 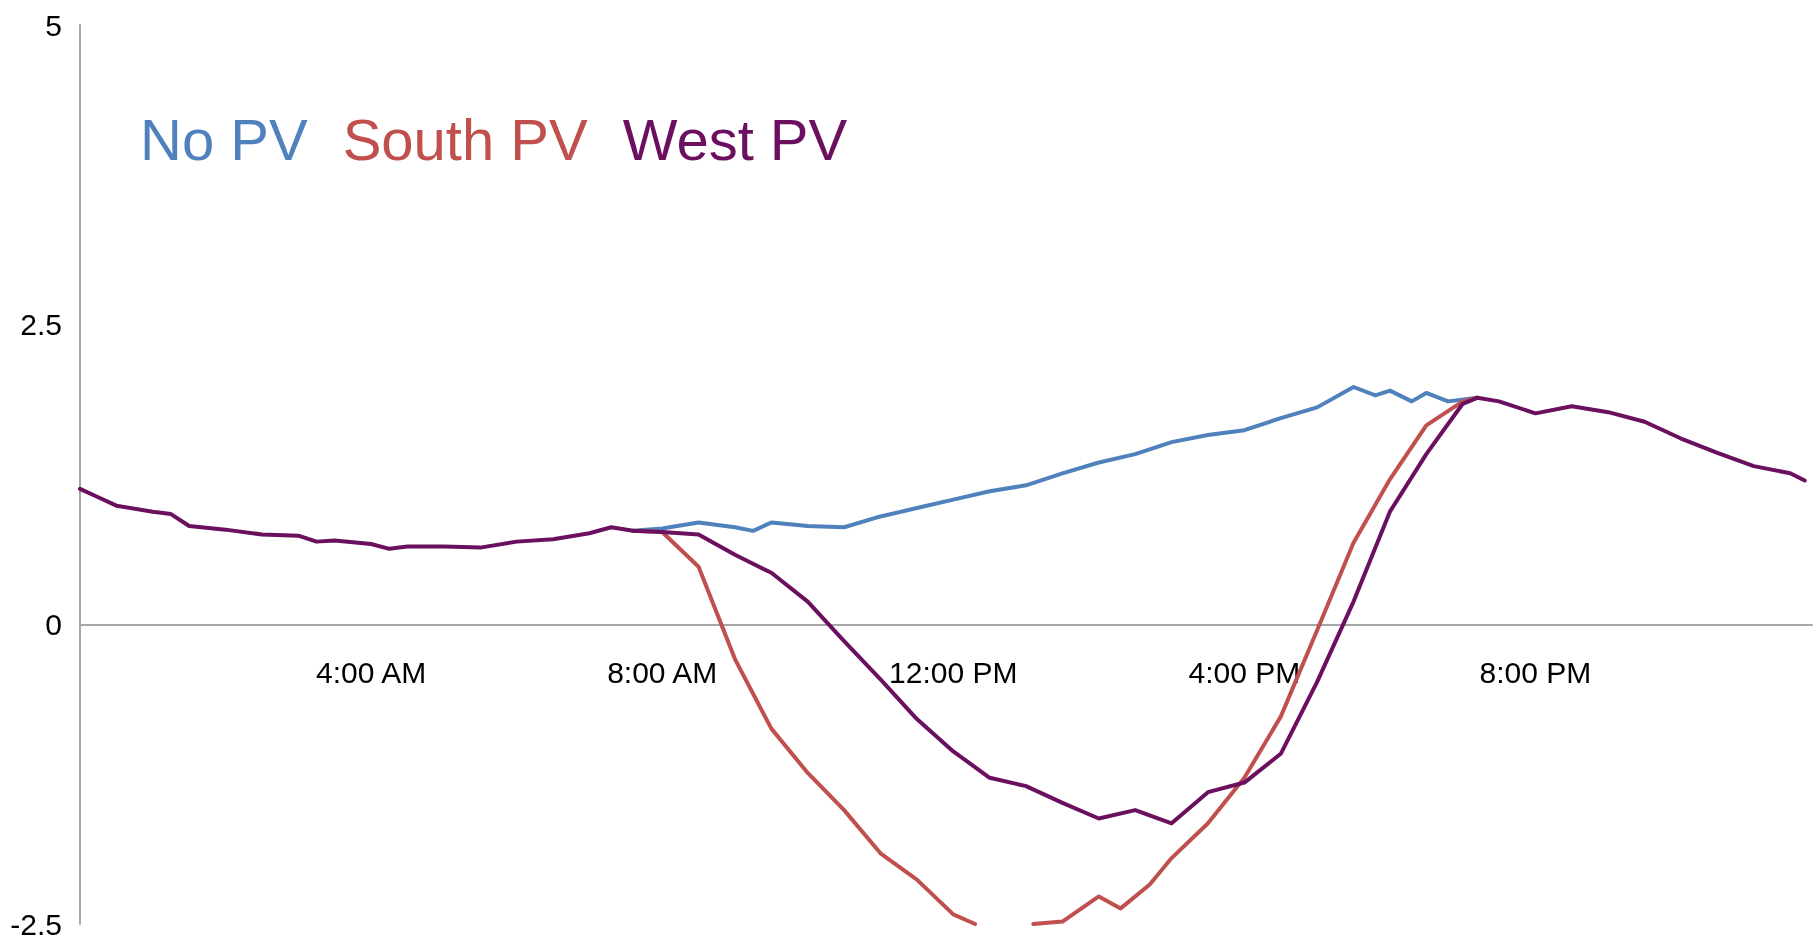 I want to click on text: West PV, so click(x=735, y=139).